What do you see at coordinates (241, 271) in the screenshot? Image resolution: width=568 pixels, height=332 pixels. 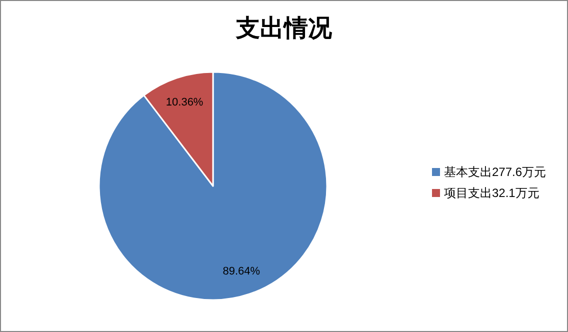 I see `data-label: 89.64%` at bounding box center [241, 271].